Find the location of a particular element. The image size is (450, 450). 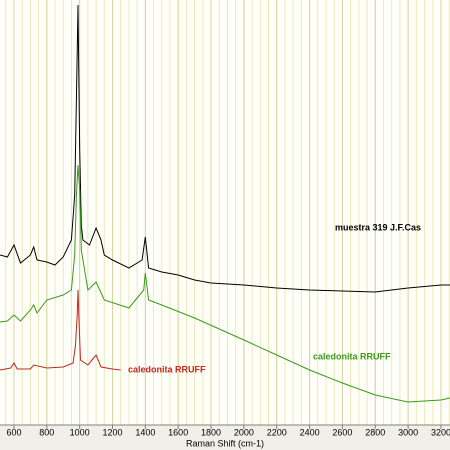

x-tick-label: 1800 is located at coordinates (211, 432).